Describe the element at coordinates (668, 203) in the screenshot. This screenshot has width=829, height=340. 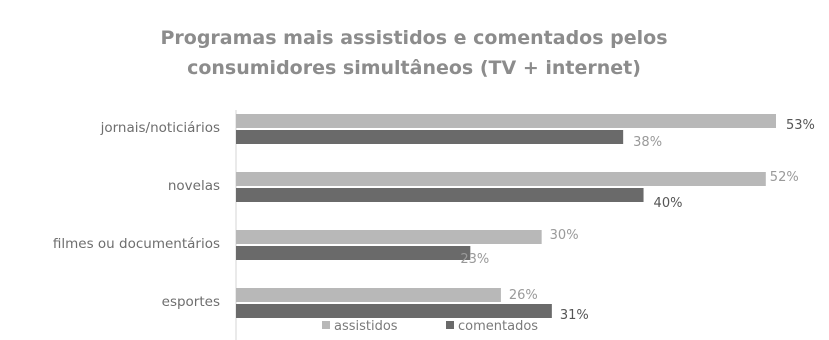
I see `data-label-comentados-1: 40%` at that location.